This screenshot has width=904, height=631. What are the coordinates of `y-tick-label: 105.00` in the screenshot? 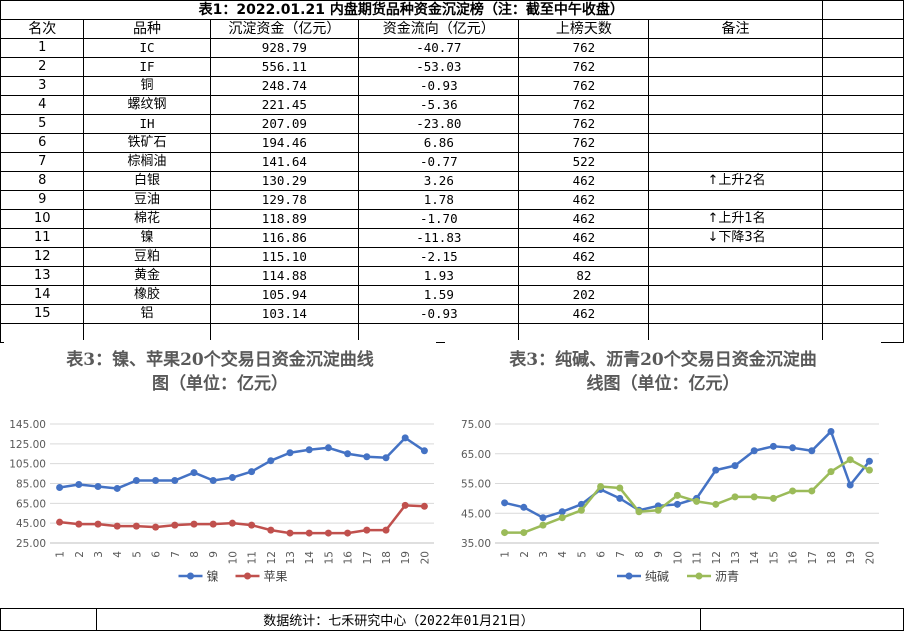 It's located at (27, 465).